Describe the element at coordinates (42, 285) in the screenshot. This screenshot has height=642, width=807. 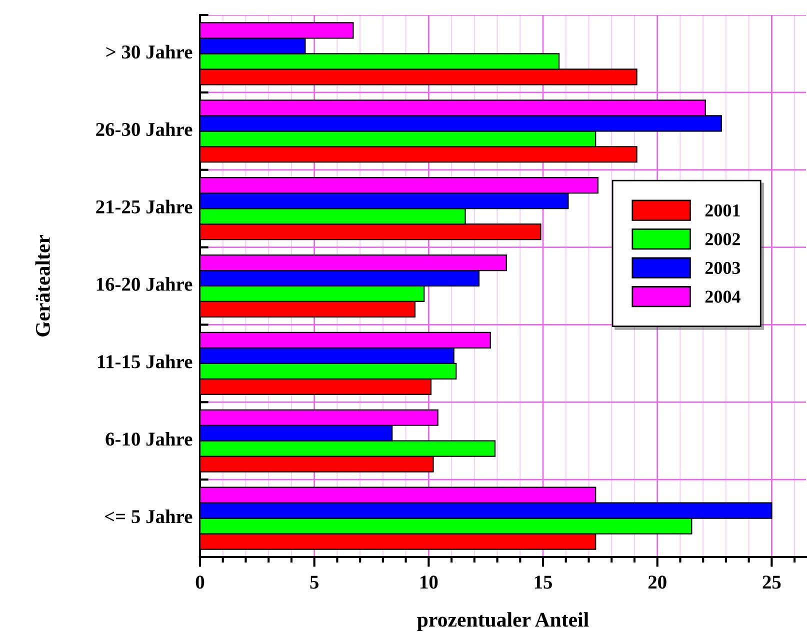
I see `y-axis-title: Gerätealter` at that location.